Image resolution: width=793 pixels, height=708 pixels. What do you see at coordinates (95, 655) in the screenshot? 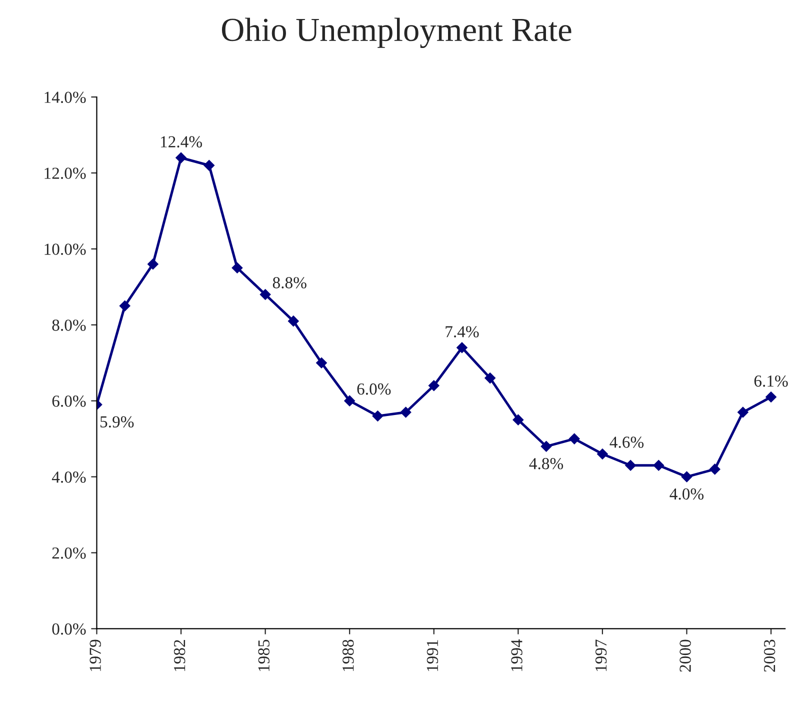
I see `x-tick-label: 1979` at bounding box center [95, 655].